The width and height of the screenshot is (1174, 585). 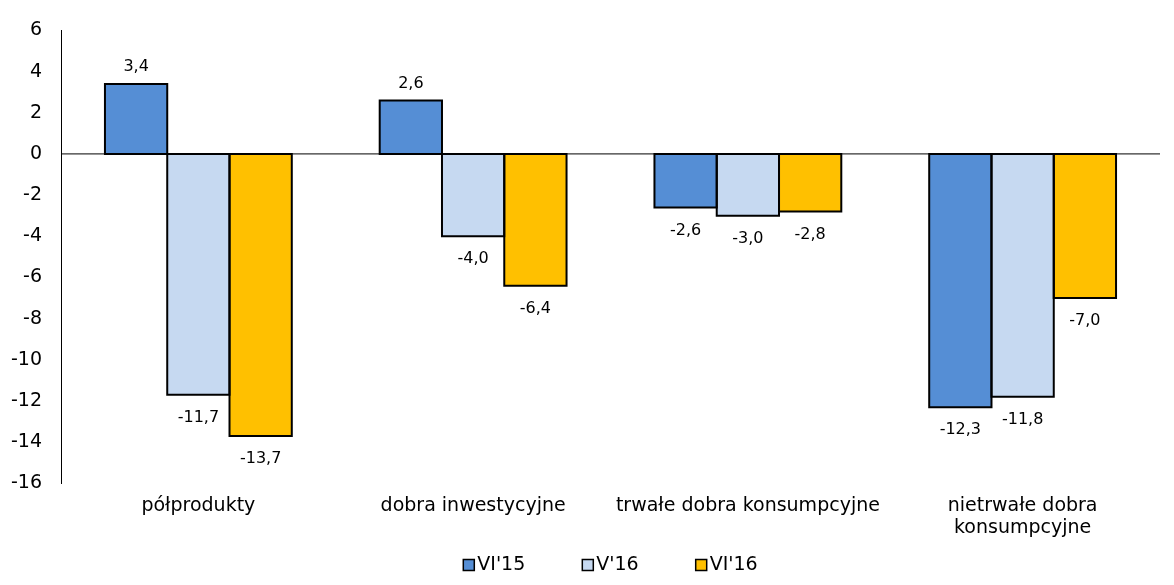 I want to click on data-label: -12,3, so click(x=960, y=429).